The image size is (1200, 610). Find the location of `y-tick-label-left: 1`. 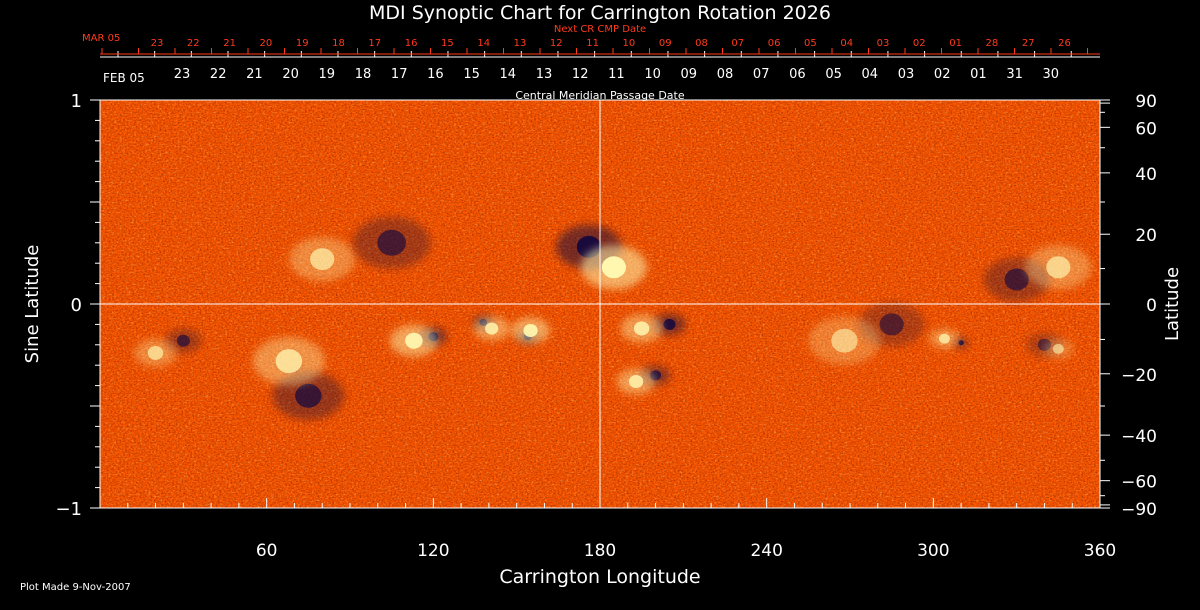

y-tick-label-left: 1 is located at coordinates (76, 101).